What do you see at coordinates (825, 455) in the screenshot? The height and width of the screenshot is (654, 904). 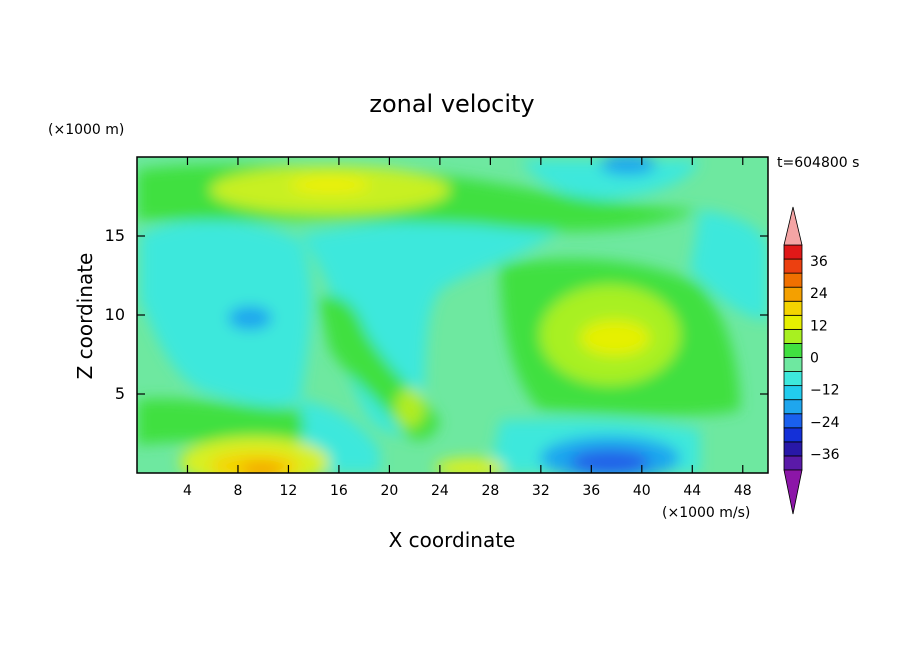 I see `colorbar-tick-label: −36` at bounding box center [825, 455].